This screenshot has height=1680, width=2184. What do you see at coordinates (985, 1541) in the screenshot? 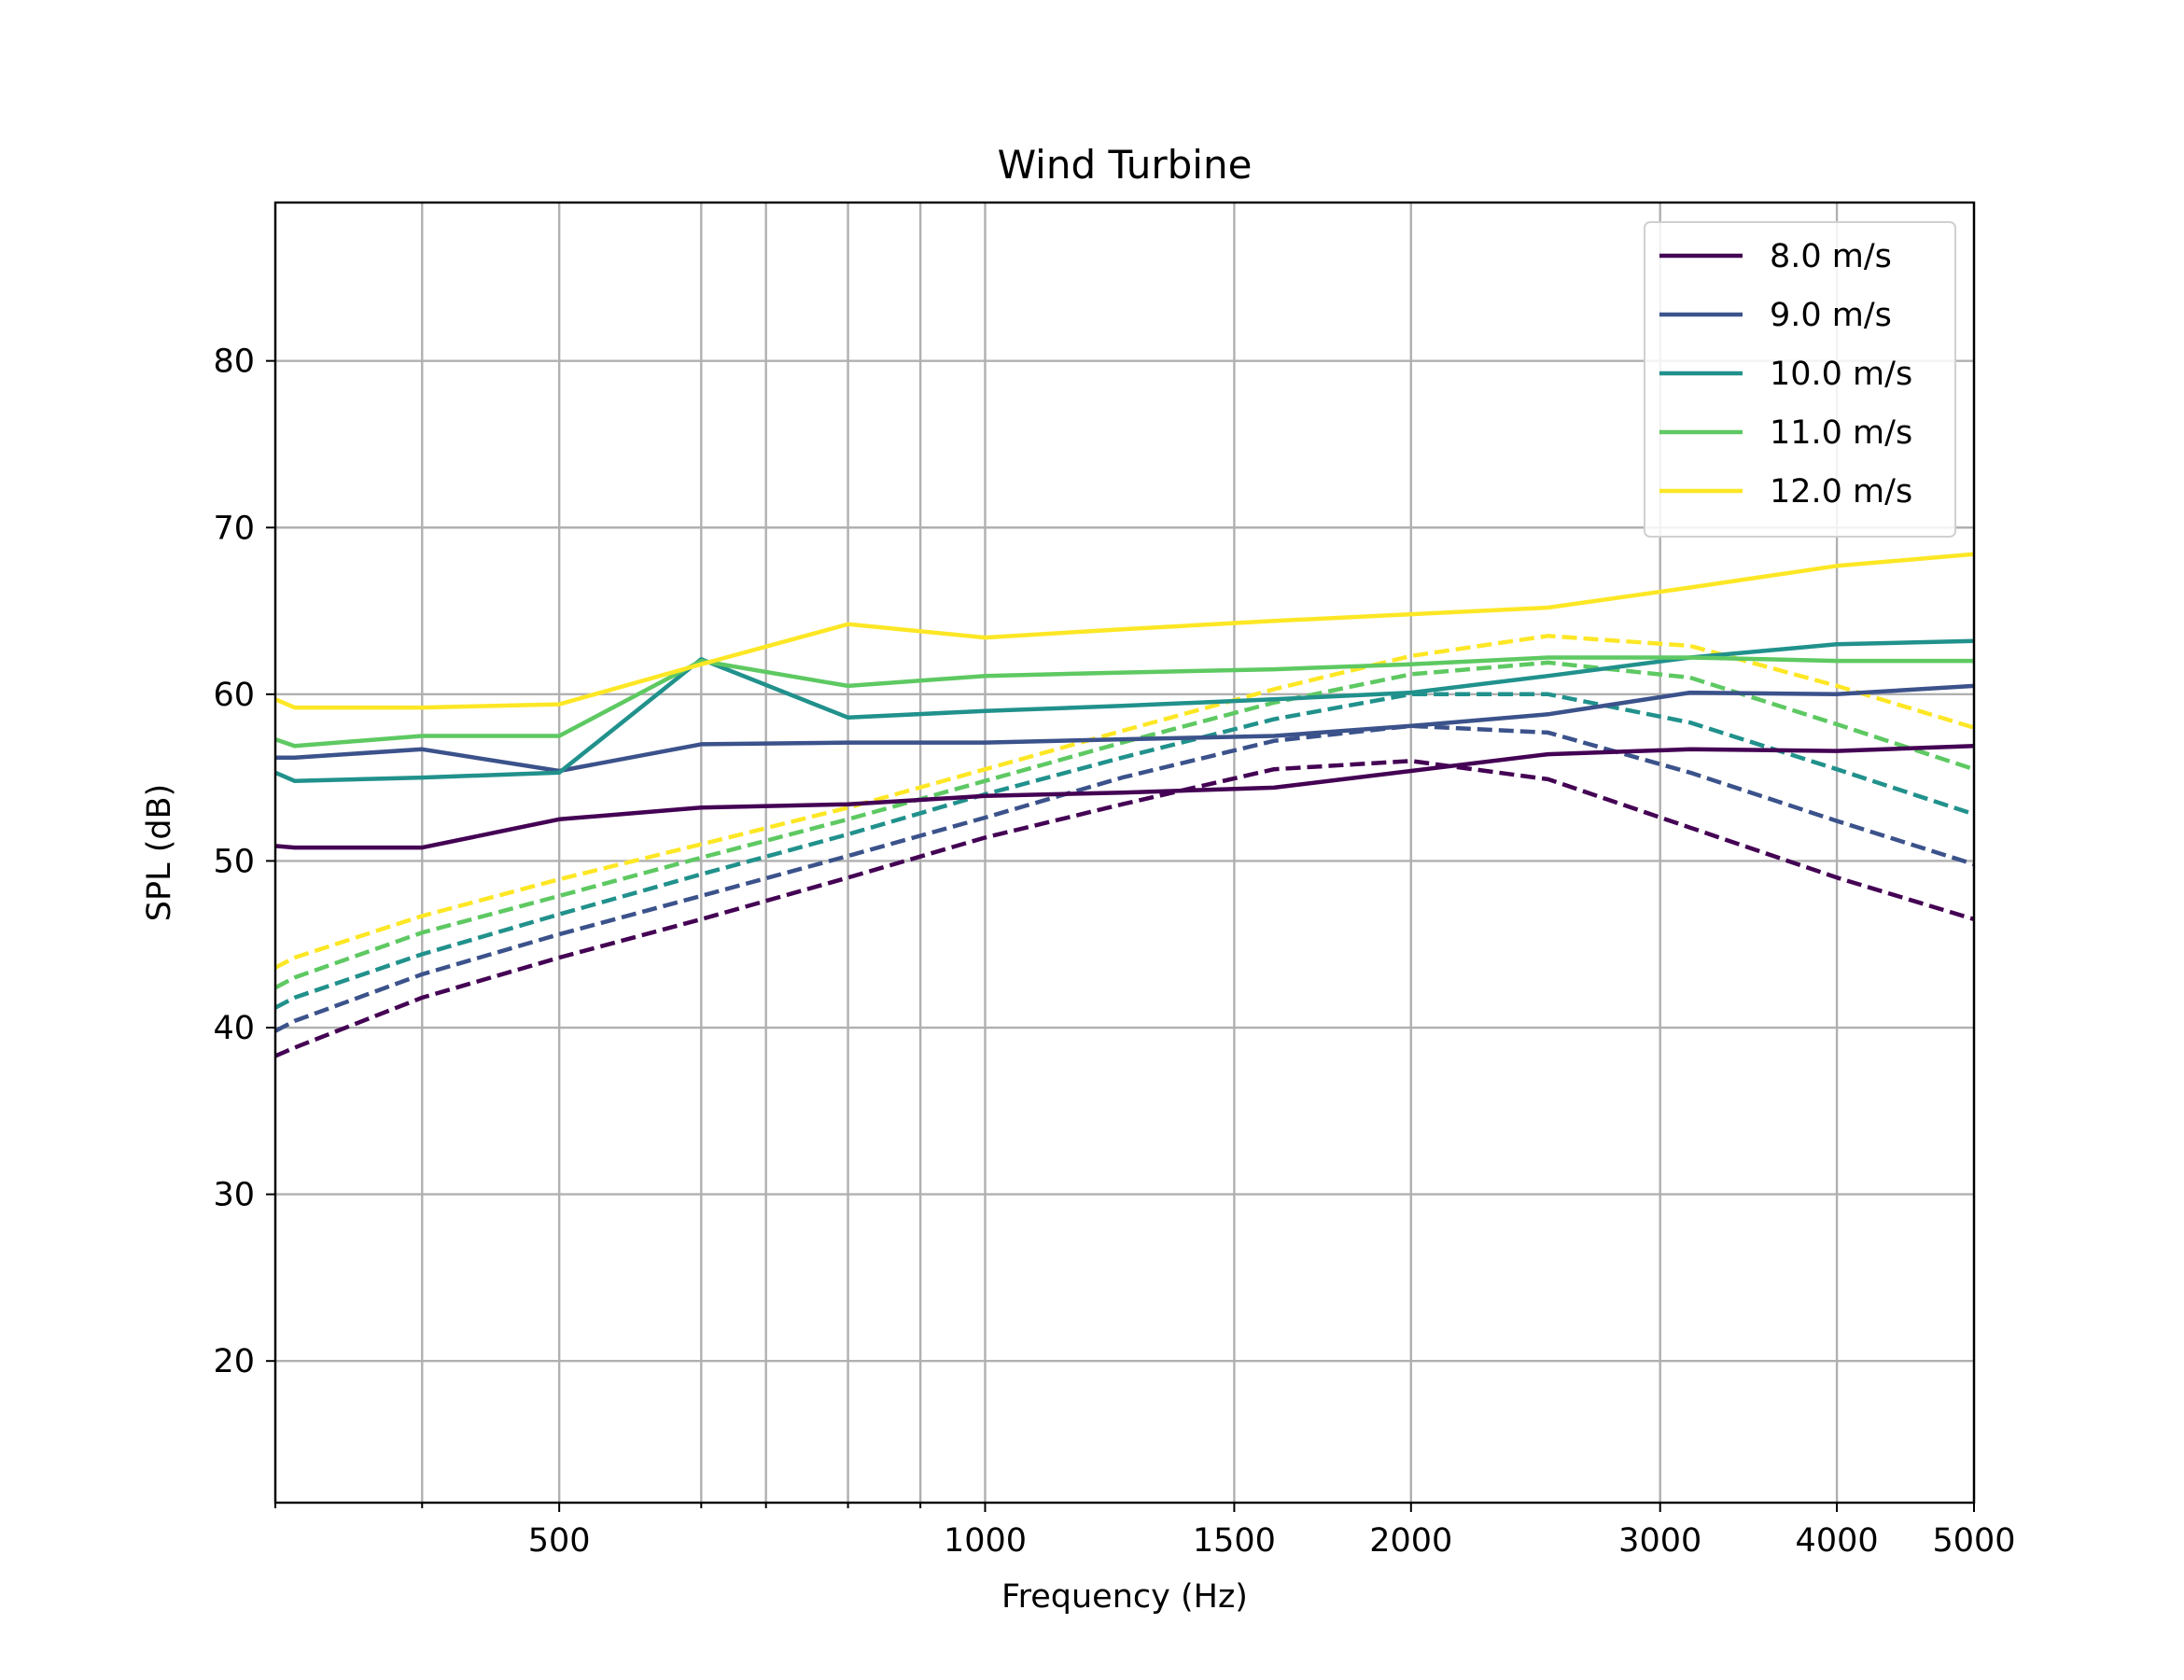
I see `x-tick-label: 1000` at bounding box center [985, 1541].